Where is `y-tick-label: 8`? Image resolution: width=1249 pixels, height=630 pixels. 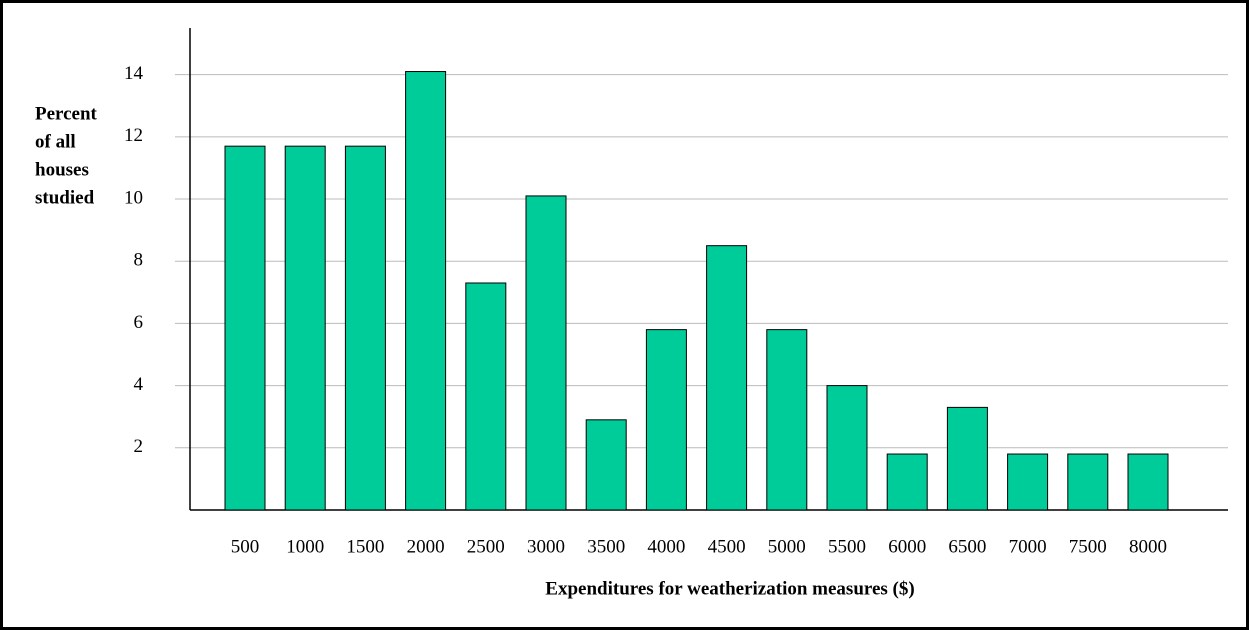
y-tick-label: 8 is located at coordinates (139, 260).